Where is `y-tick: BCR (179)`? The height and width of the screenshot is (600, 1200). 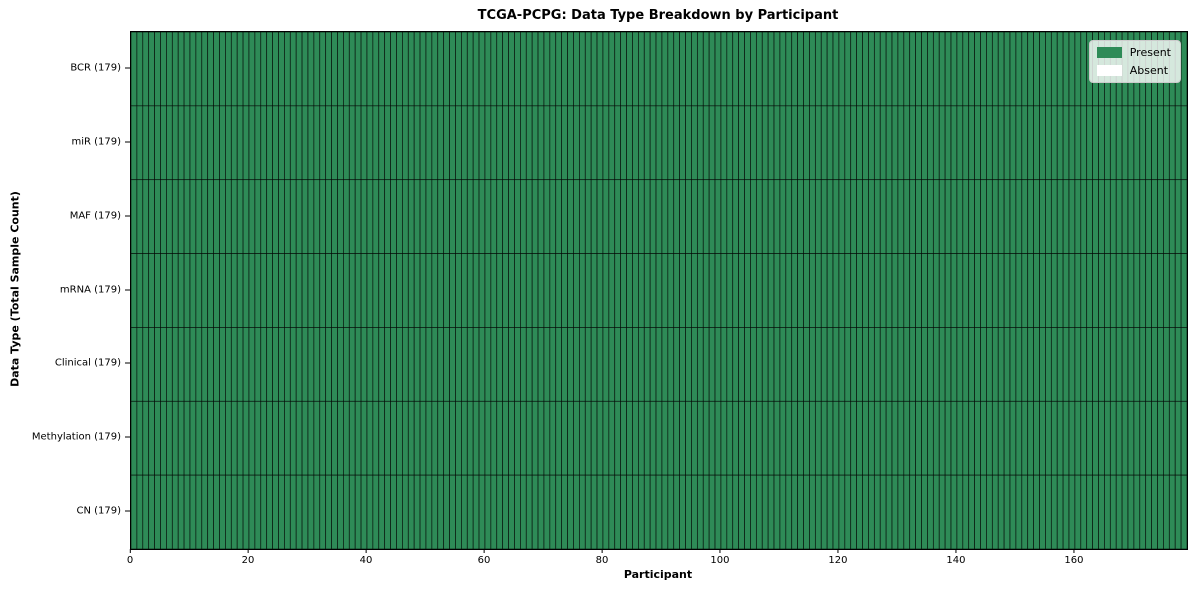 y-tick: BCR (179) is located at coordinates (100, 67).